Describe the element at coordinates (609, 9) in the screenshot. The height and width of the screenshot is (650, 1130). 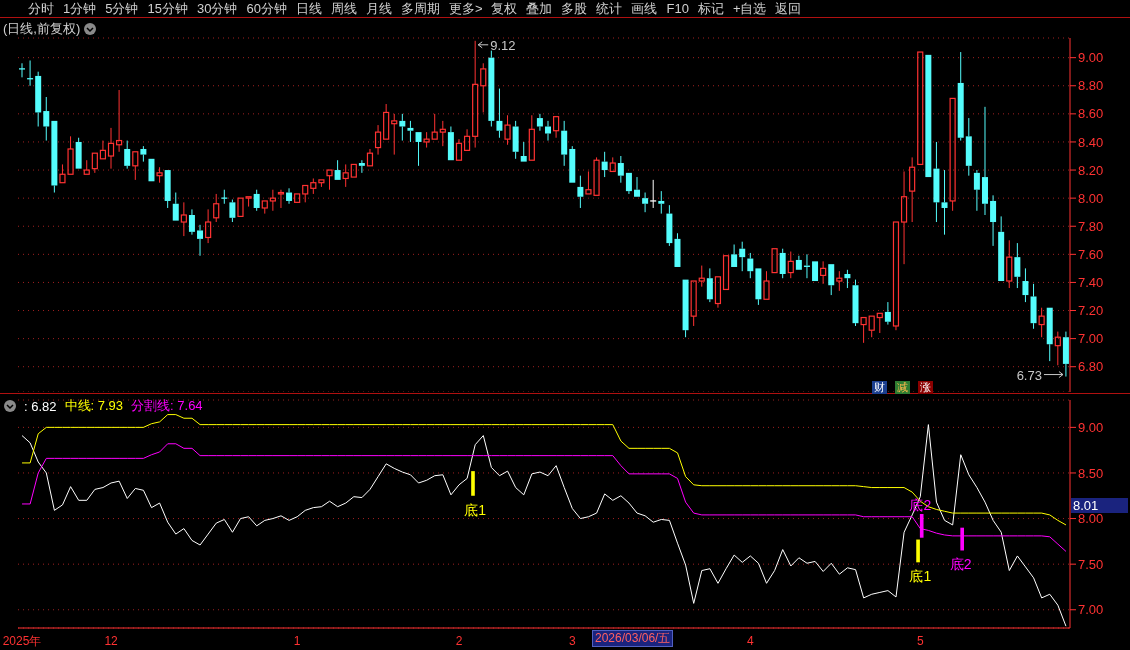
I see `text: 统计` at that location.